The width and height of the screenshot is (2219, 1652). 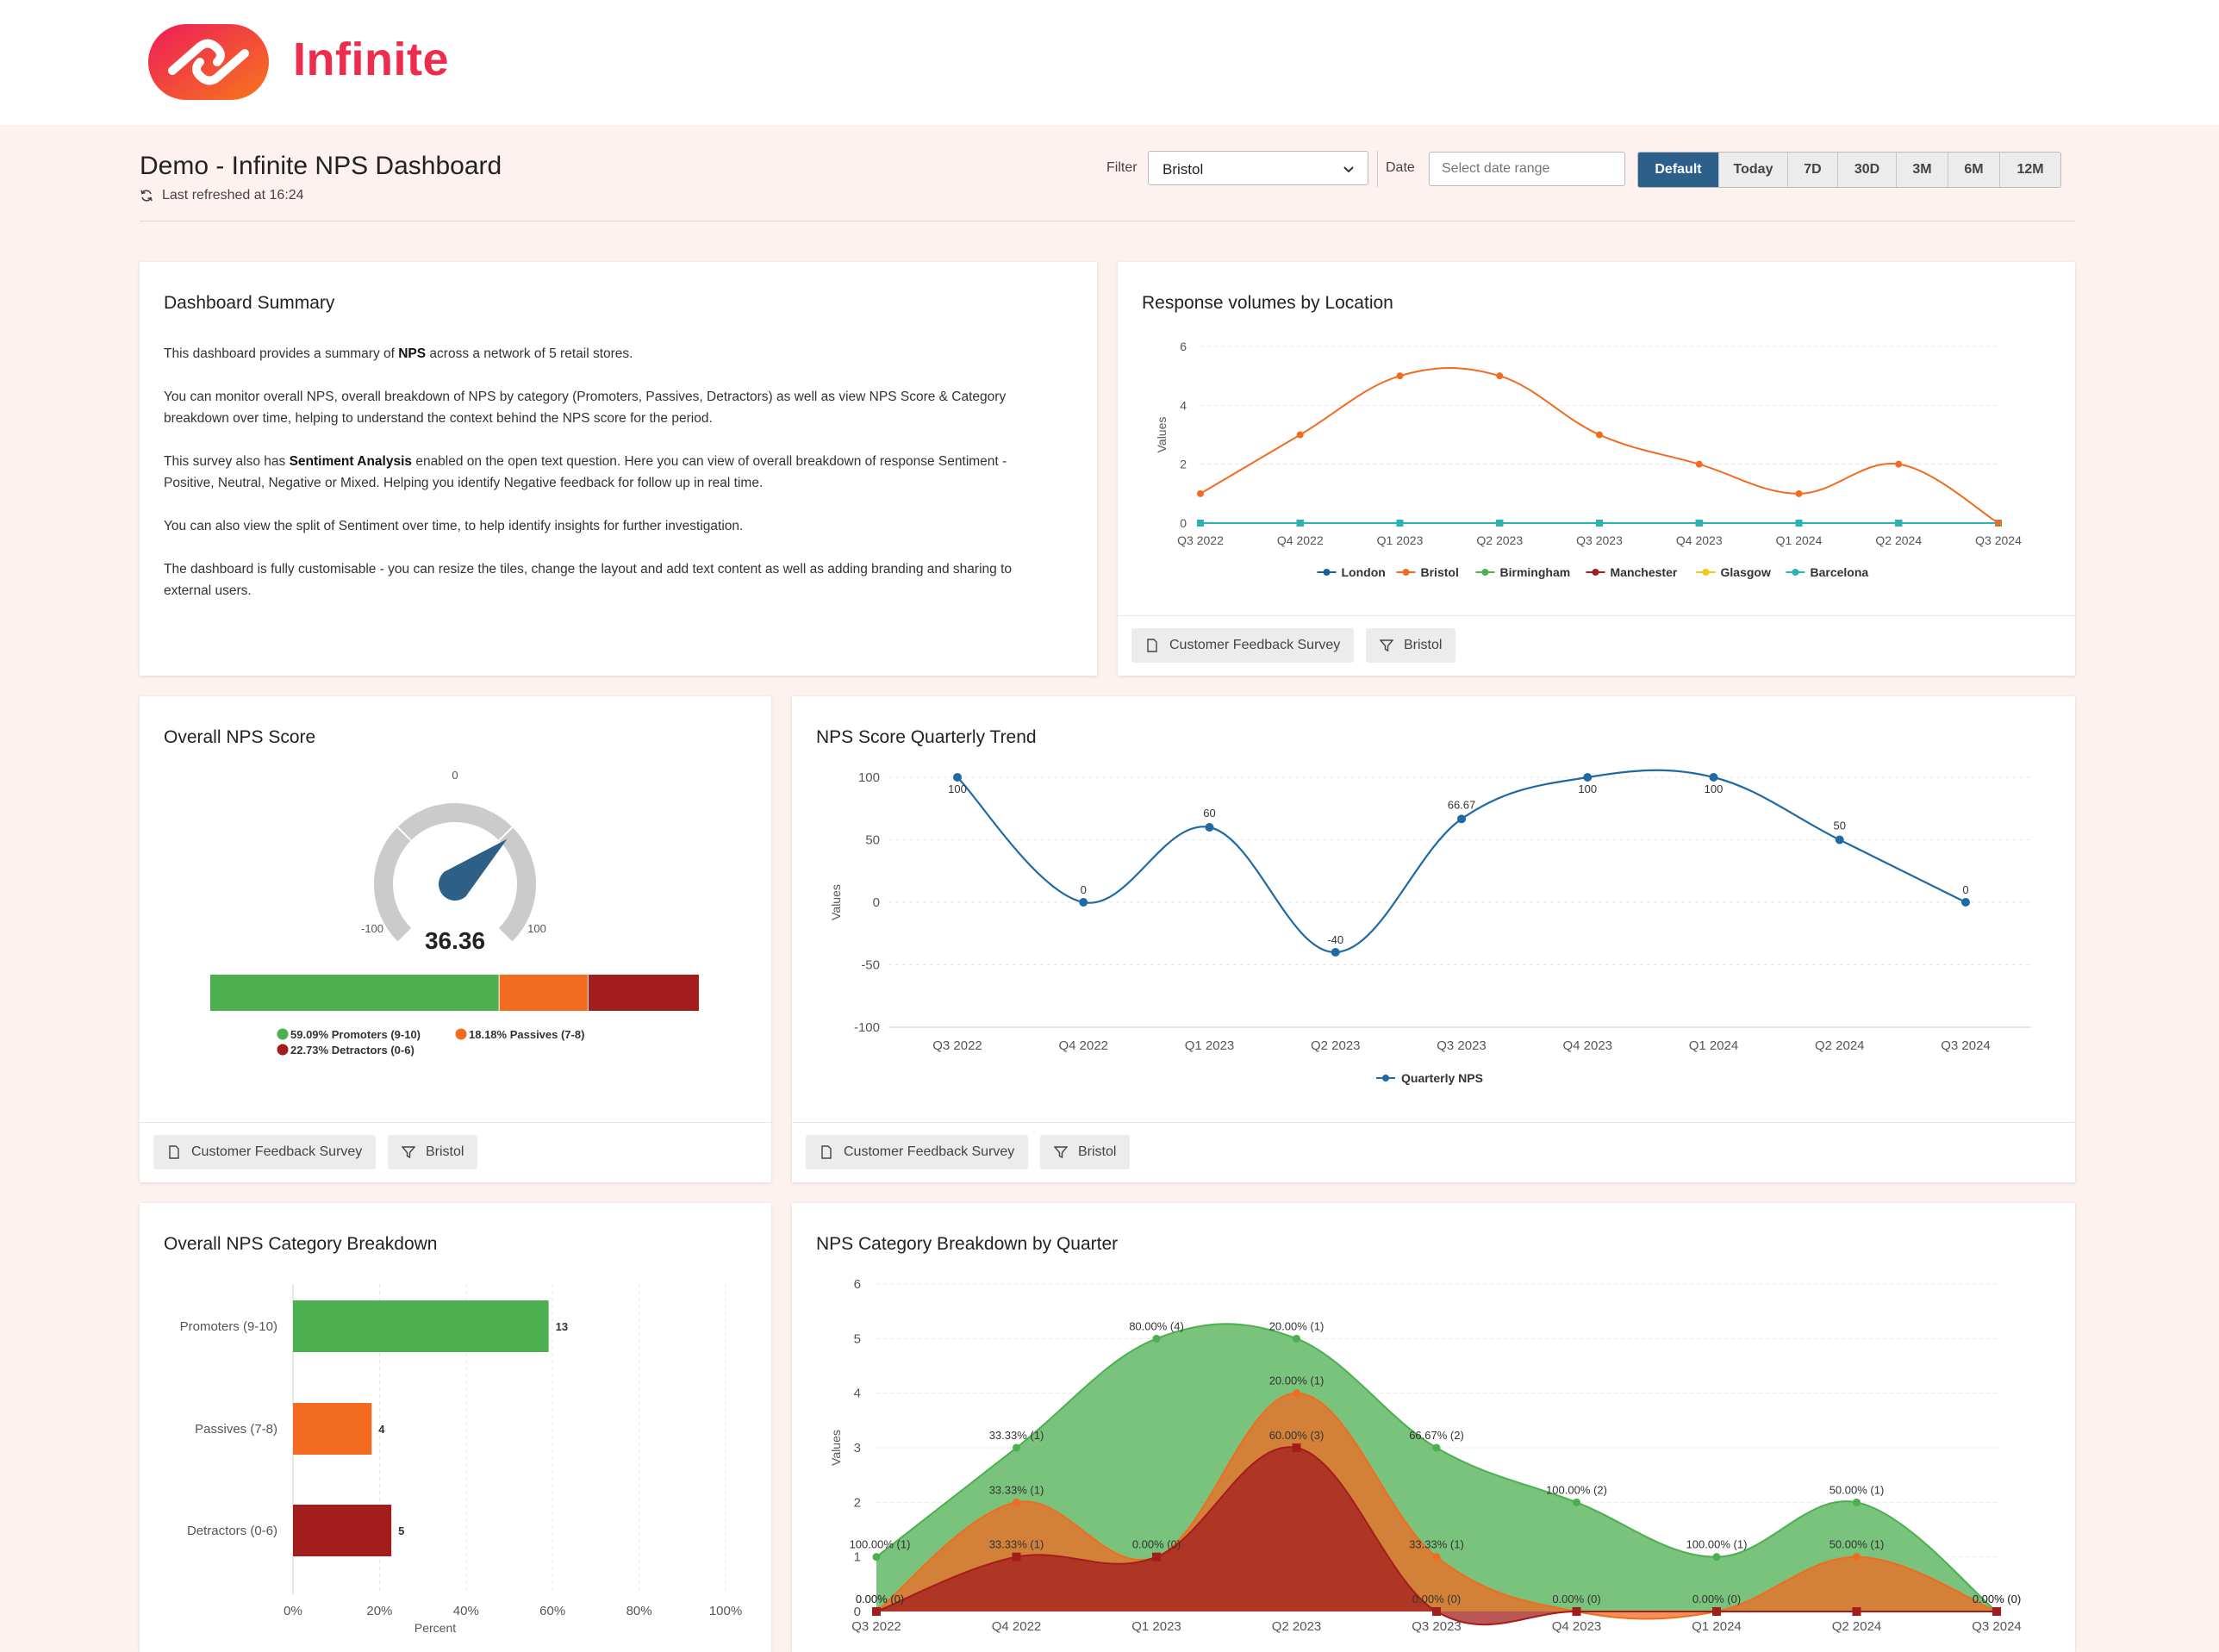 I want to click on range-6m-button: 6M, so click(x=1974, y=170).